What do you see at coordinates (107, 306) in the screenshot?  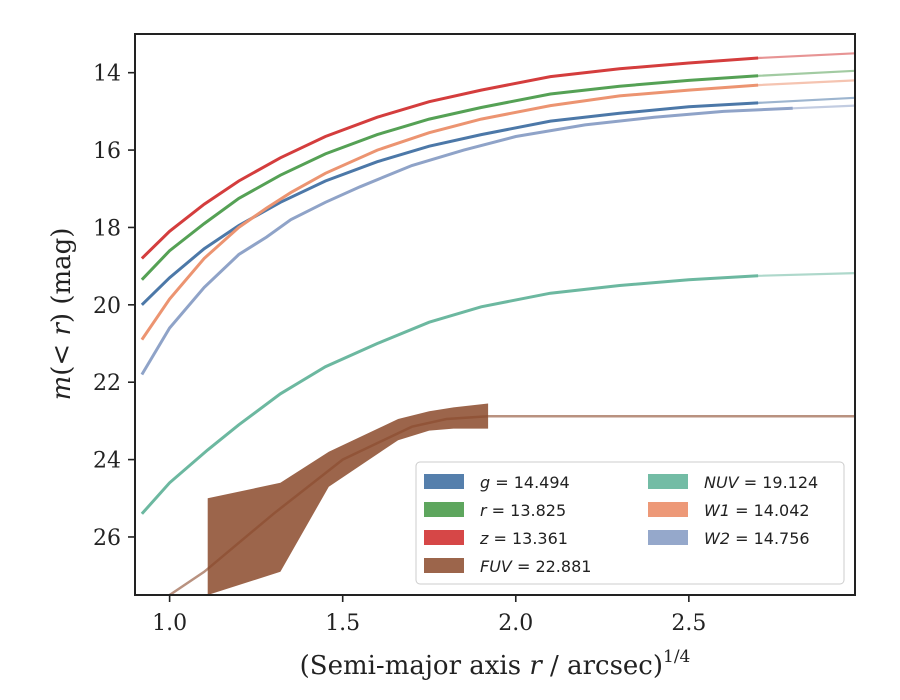 I see `y-tick-label: 20` at bounding box center [107, 306].